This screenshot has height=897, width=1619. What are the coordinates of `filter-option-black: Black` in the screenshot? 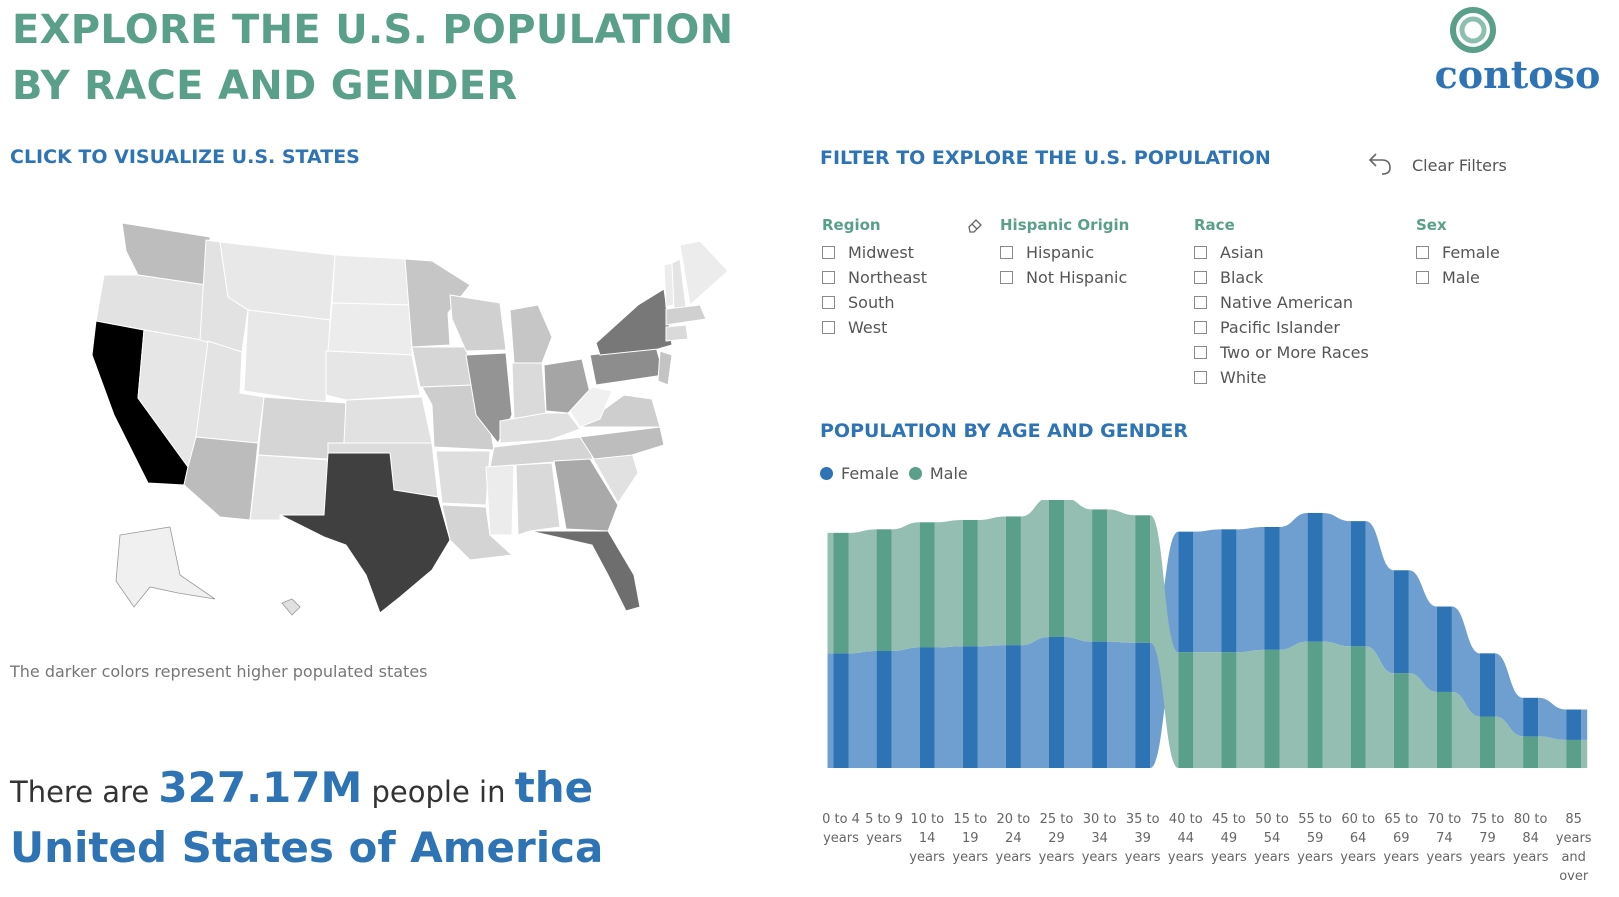 It's located at (1281, 277).